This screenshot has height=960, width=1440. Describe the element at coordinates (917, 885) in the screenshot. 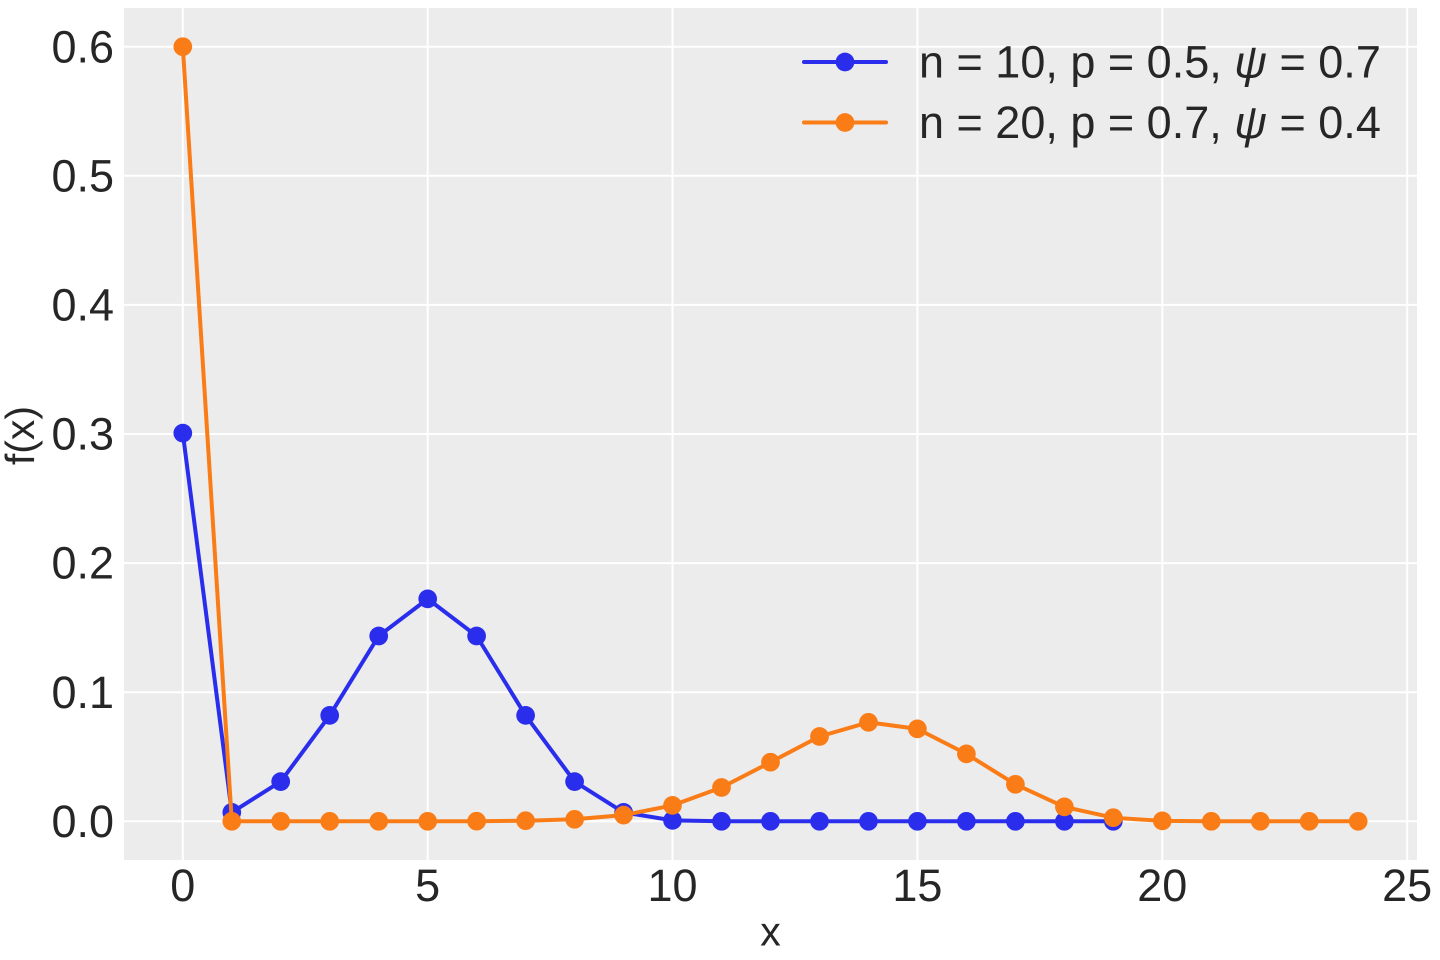

I see `svg-text: 15` at that location.